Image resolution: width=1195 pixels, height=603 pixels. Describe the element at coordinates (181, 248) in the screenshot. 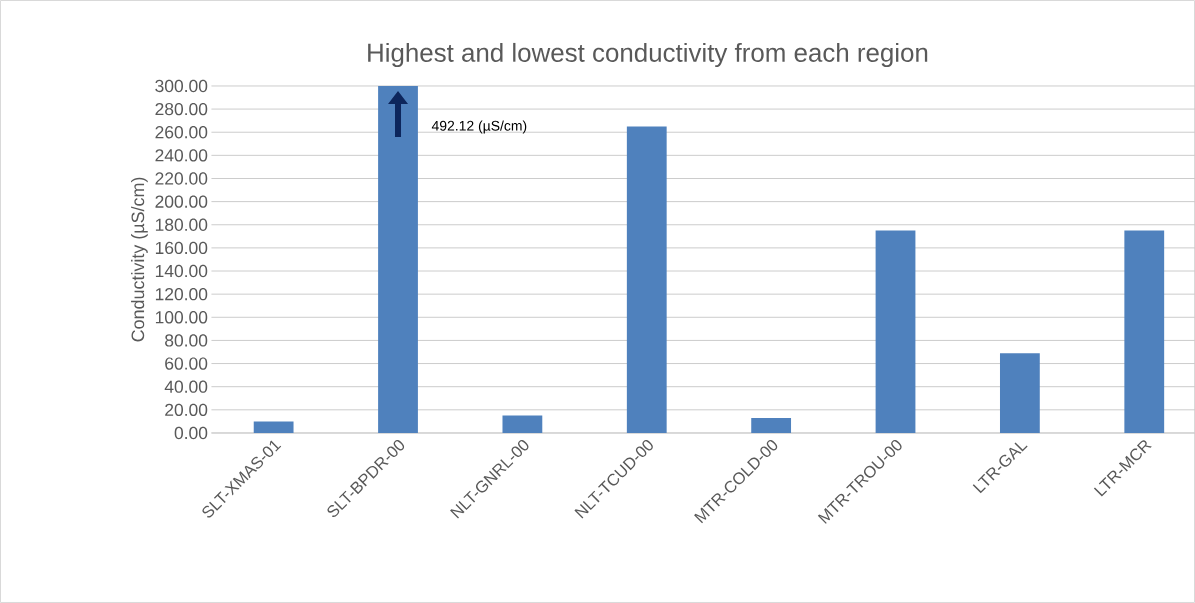

I see `y-tick-label: 160.00` at that location.